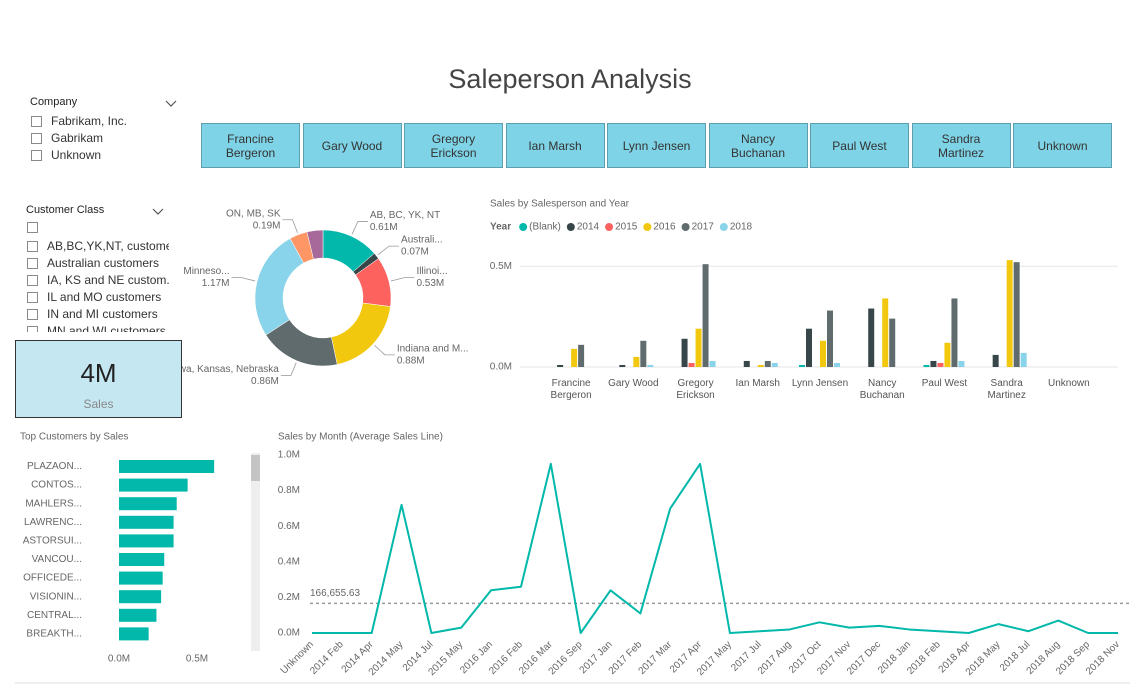  Describe the element at coordinates (102, 314) in the screenshot. I see `item-label: IN and MI customers` at that location.